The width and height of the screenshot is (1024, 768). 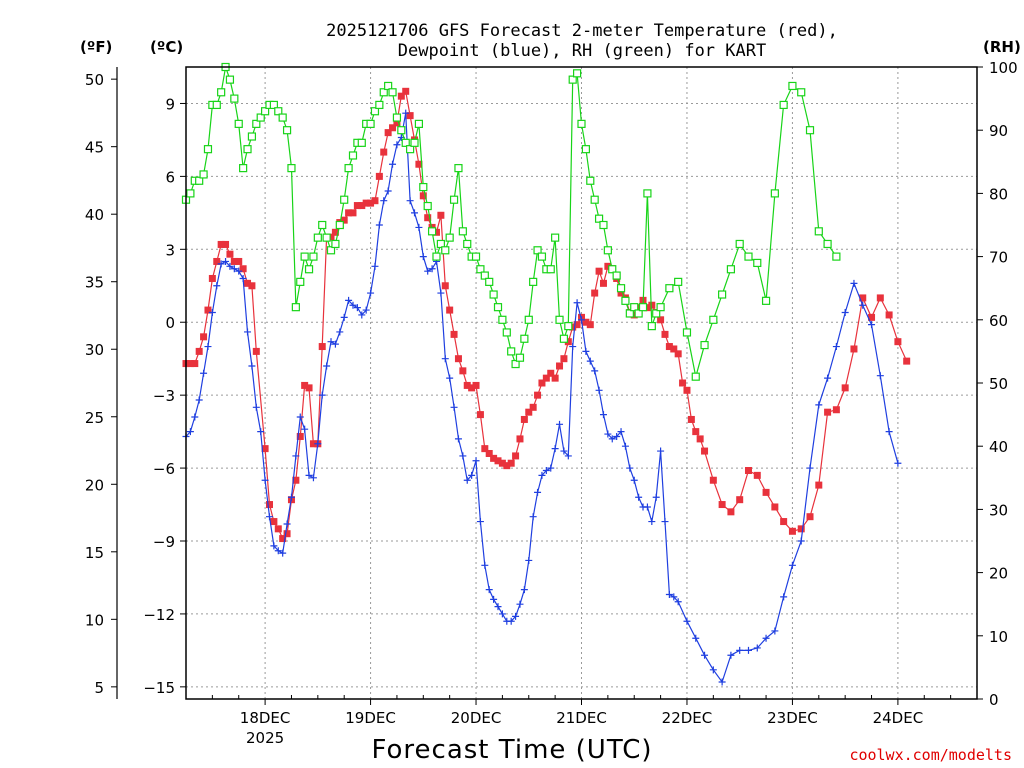 I want to click on fahrenheit-tick-label: 40, so click(x=94, y=215).